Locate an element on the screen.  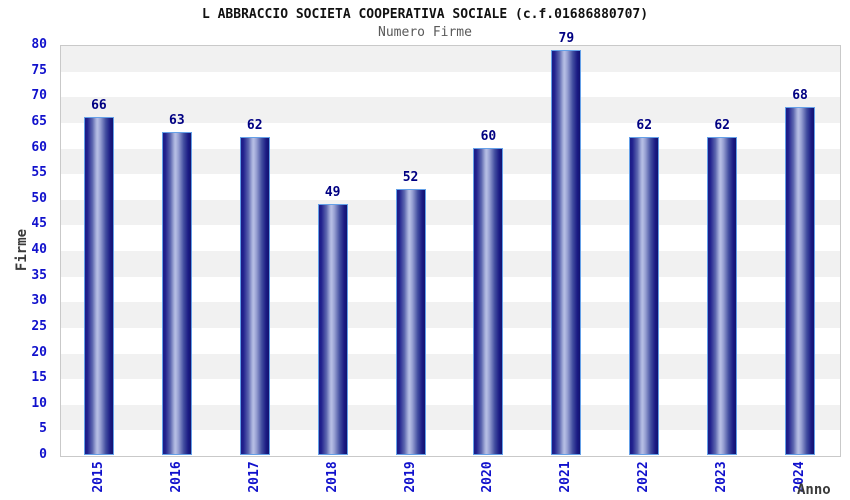
y-tick-label: 60 is located at coordinates (39, 147).